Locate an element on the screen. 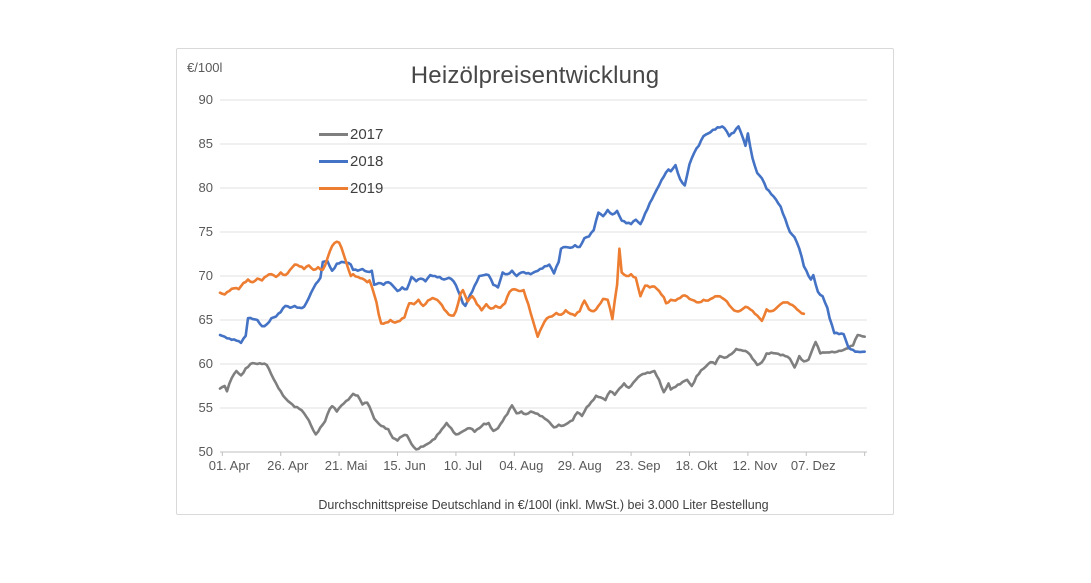 The image size is (1091, 583). x-axis-tick-label: 04. Aug is located at coordinates (521, 465).